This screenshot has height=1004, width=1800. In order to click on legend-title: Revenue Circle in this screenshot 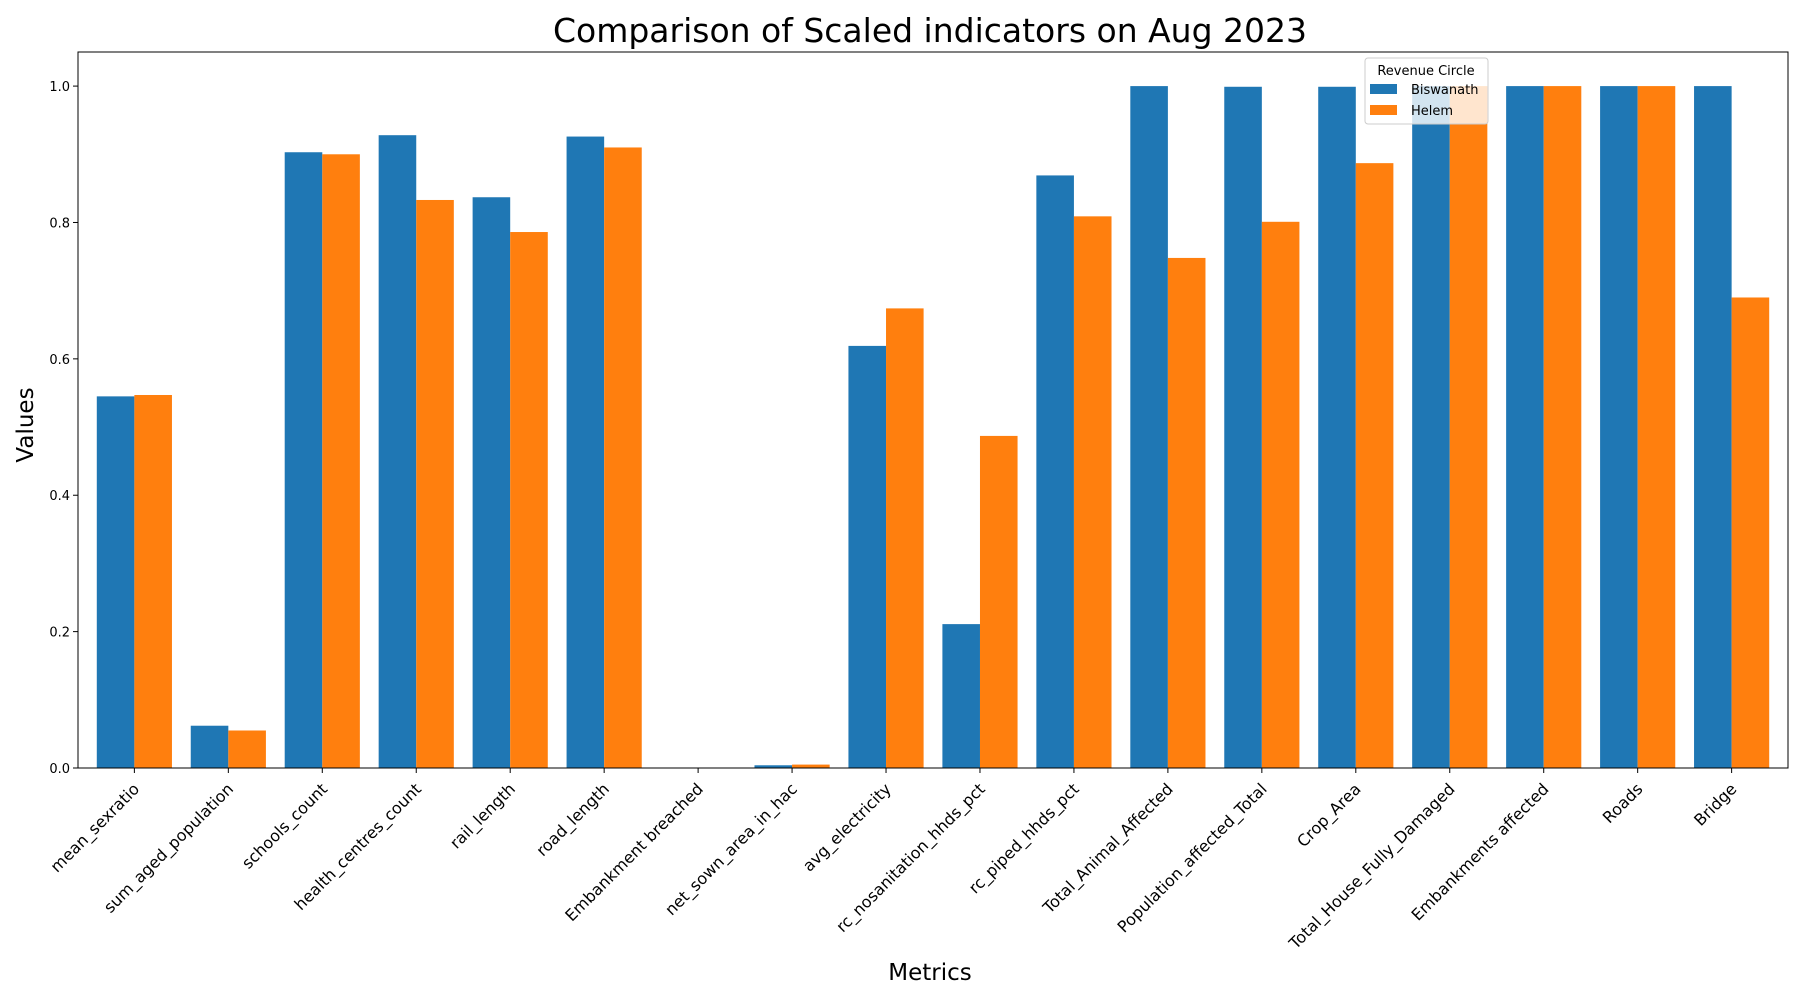, I will do `click(1425, 71)`.